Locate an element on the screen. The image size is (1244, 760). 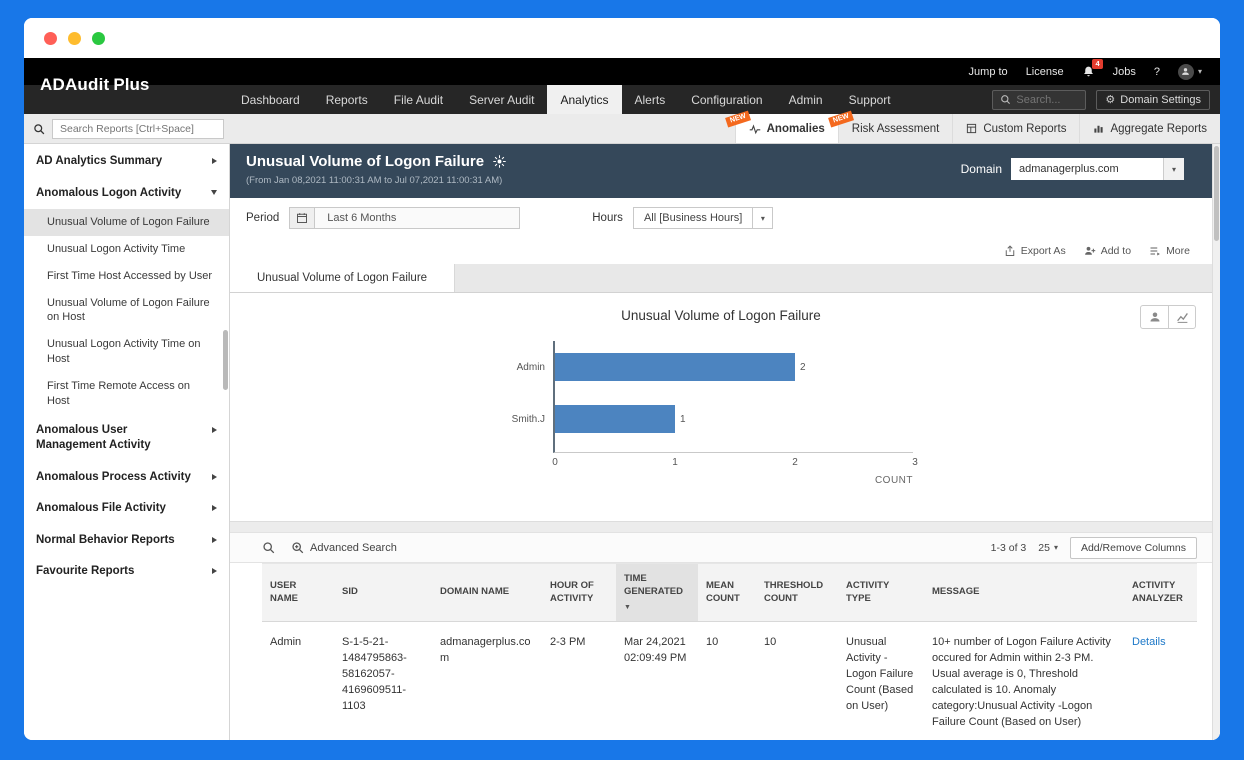
export-as-button: Export As is located at coordinates (1035, 251).